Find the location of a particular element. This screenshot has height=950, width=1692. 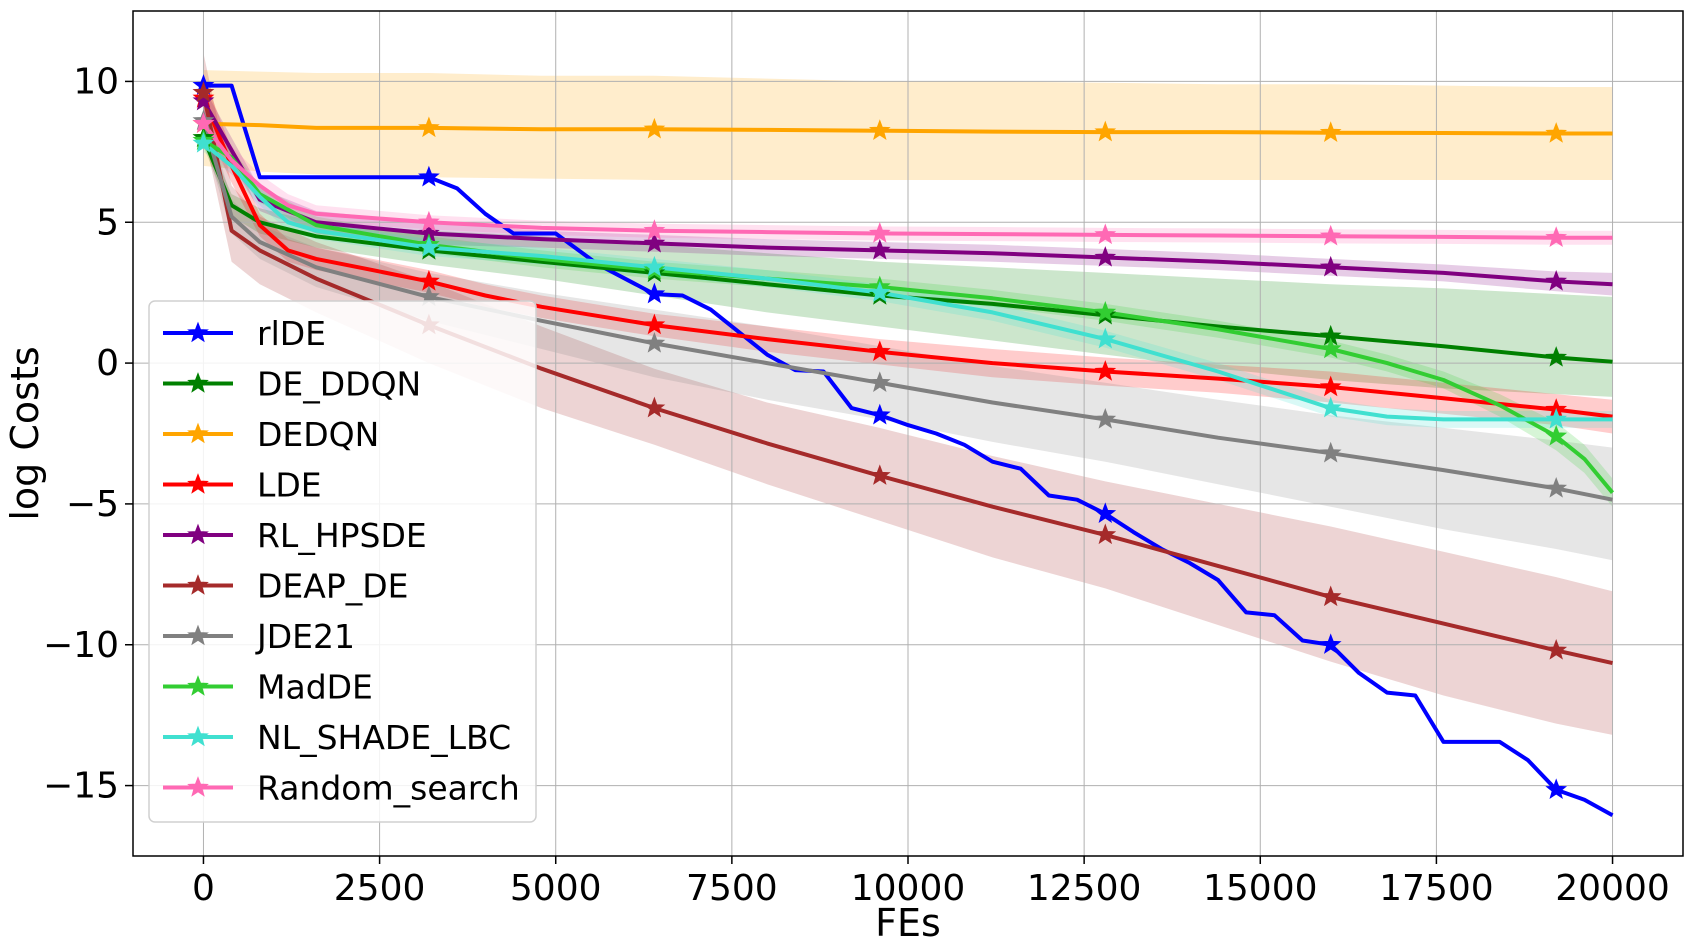

y-tick-label: −5 is located at coordinates (92, 504).